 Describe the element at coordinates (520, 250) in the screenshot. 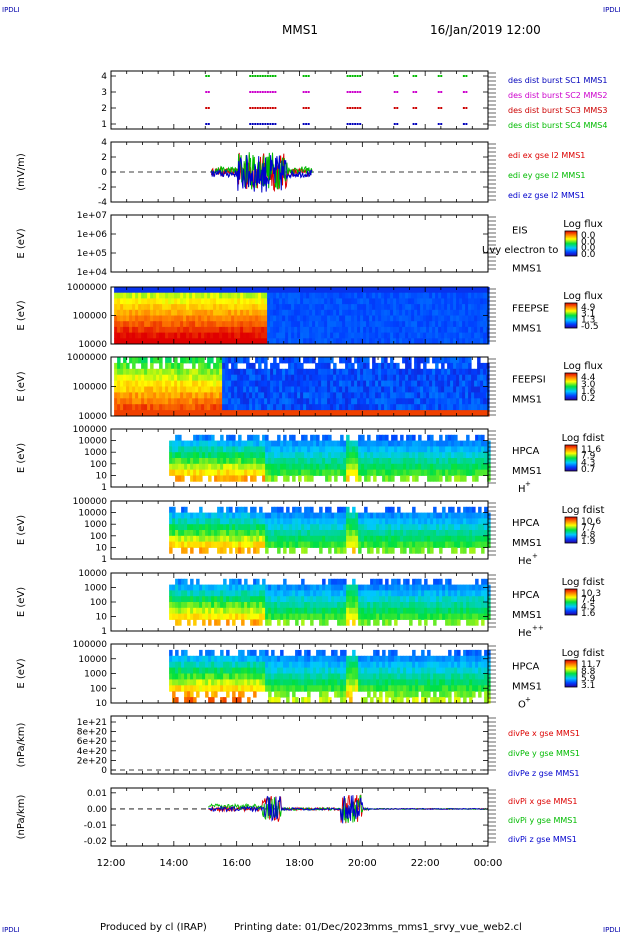

I see `overlay-text: Uvy electron to` at that location.